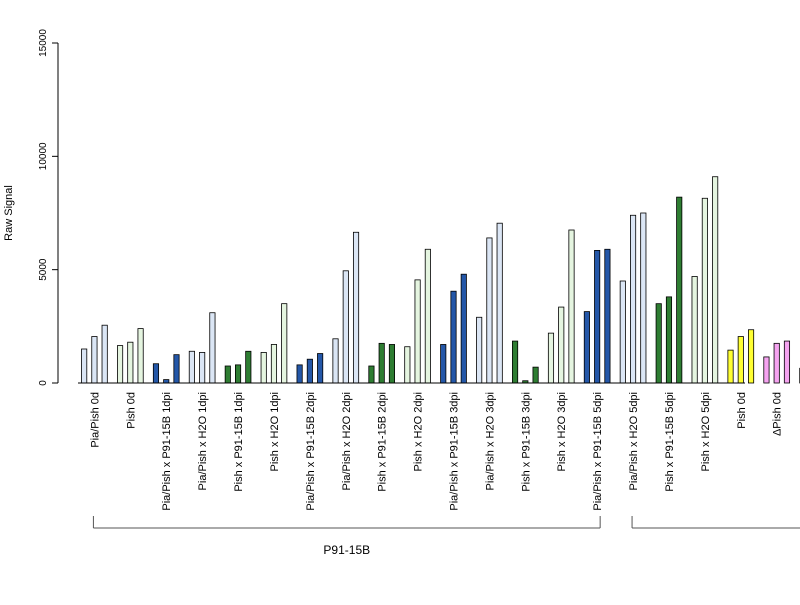  Describe the element at coordinates (347, 441) in the screenshot. I see `x-tick-label: Pia/Pish x H2O 2dpi` at that location.